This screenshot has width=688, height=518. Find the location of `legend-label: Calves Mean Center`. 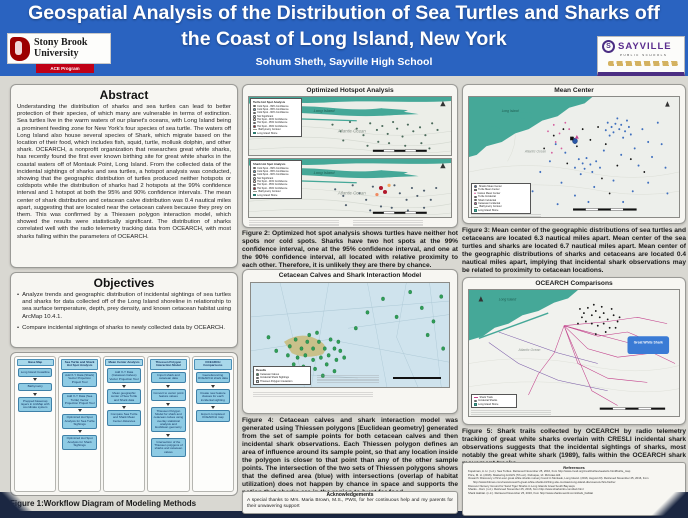

legend-label: Calves Mean Center is located at coordinates (489, 193).